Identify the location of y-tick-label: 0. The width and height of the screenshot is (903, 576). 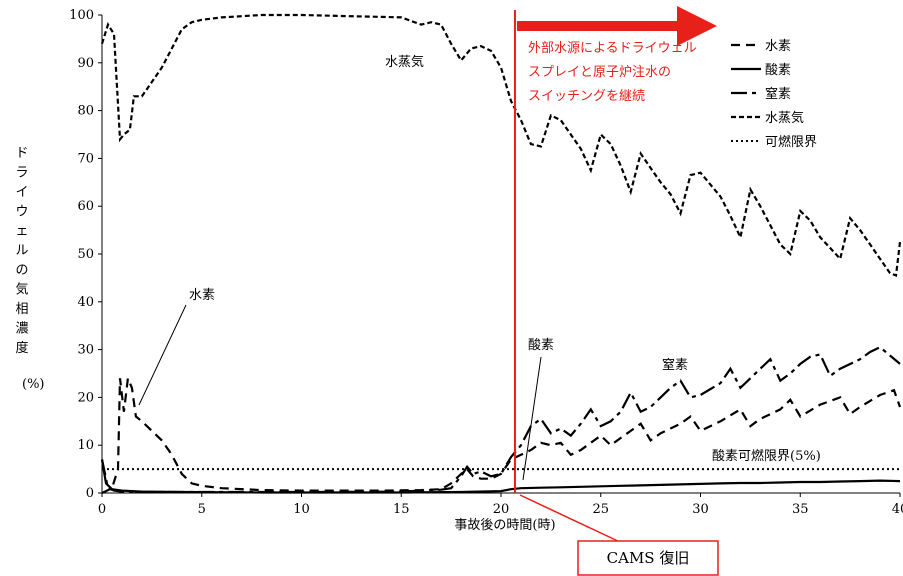
(90, 493).